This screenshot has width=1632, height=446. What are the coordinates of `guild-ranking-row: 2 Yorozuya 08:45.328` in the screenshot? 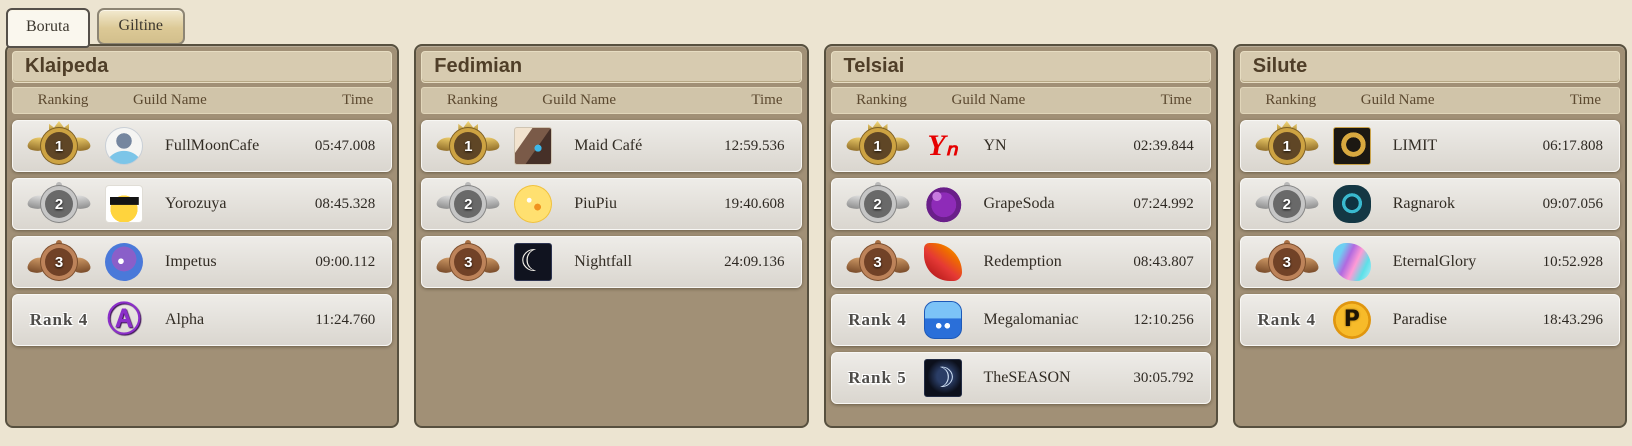 It's located at (202, 204).